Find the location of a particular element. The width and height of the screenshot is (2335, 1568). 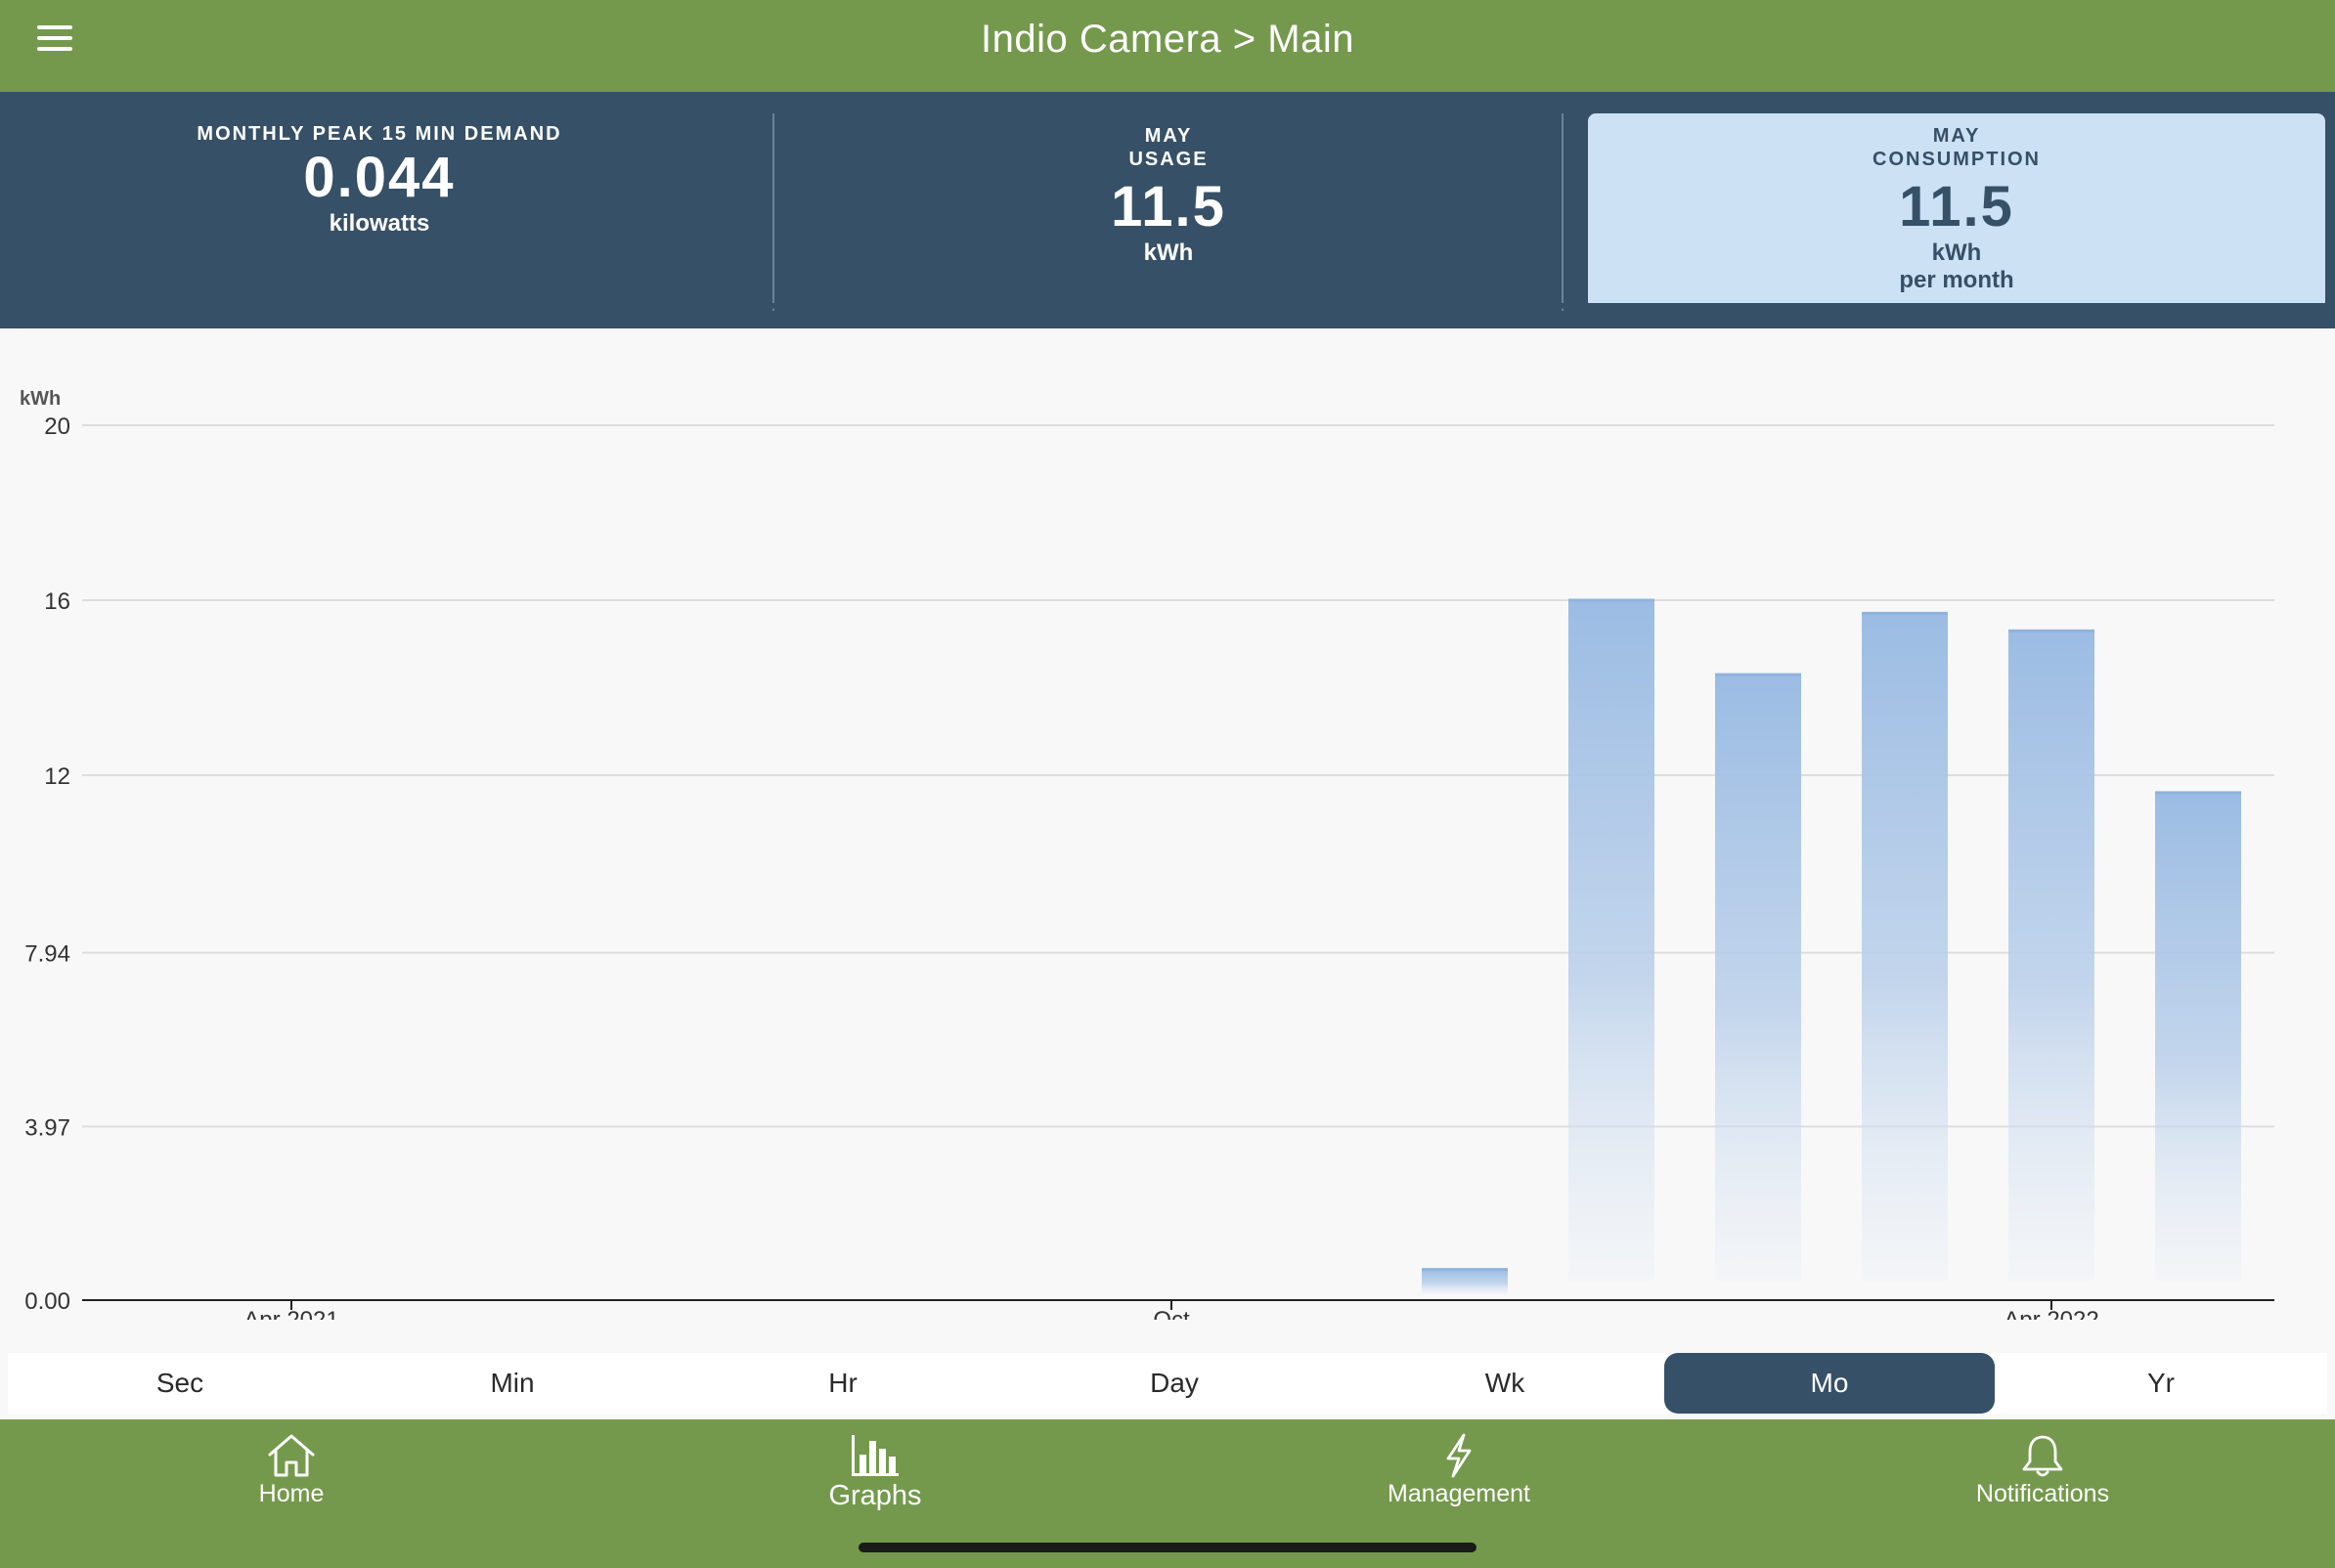

bar-mar-2022 is located at coordinates (1905, 947).